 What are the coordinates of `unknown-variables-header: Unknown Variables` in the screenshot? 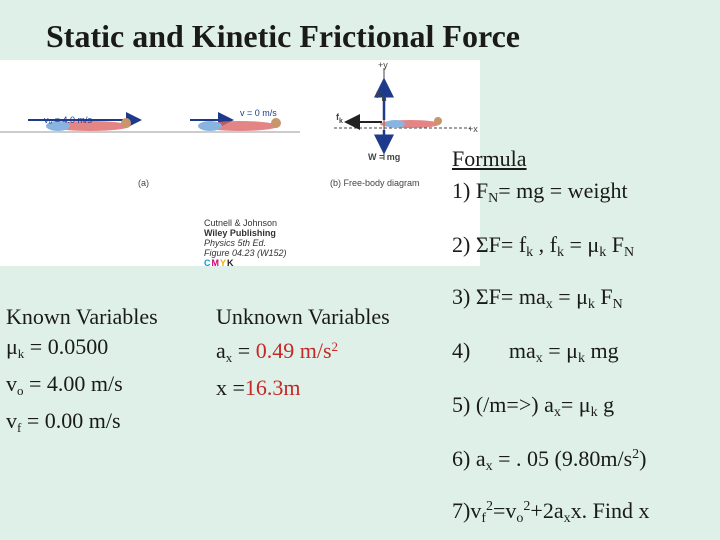 It's located at (303, 316).